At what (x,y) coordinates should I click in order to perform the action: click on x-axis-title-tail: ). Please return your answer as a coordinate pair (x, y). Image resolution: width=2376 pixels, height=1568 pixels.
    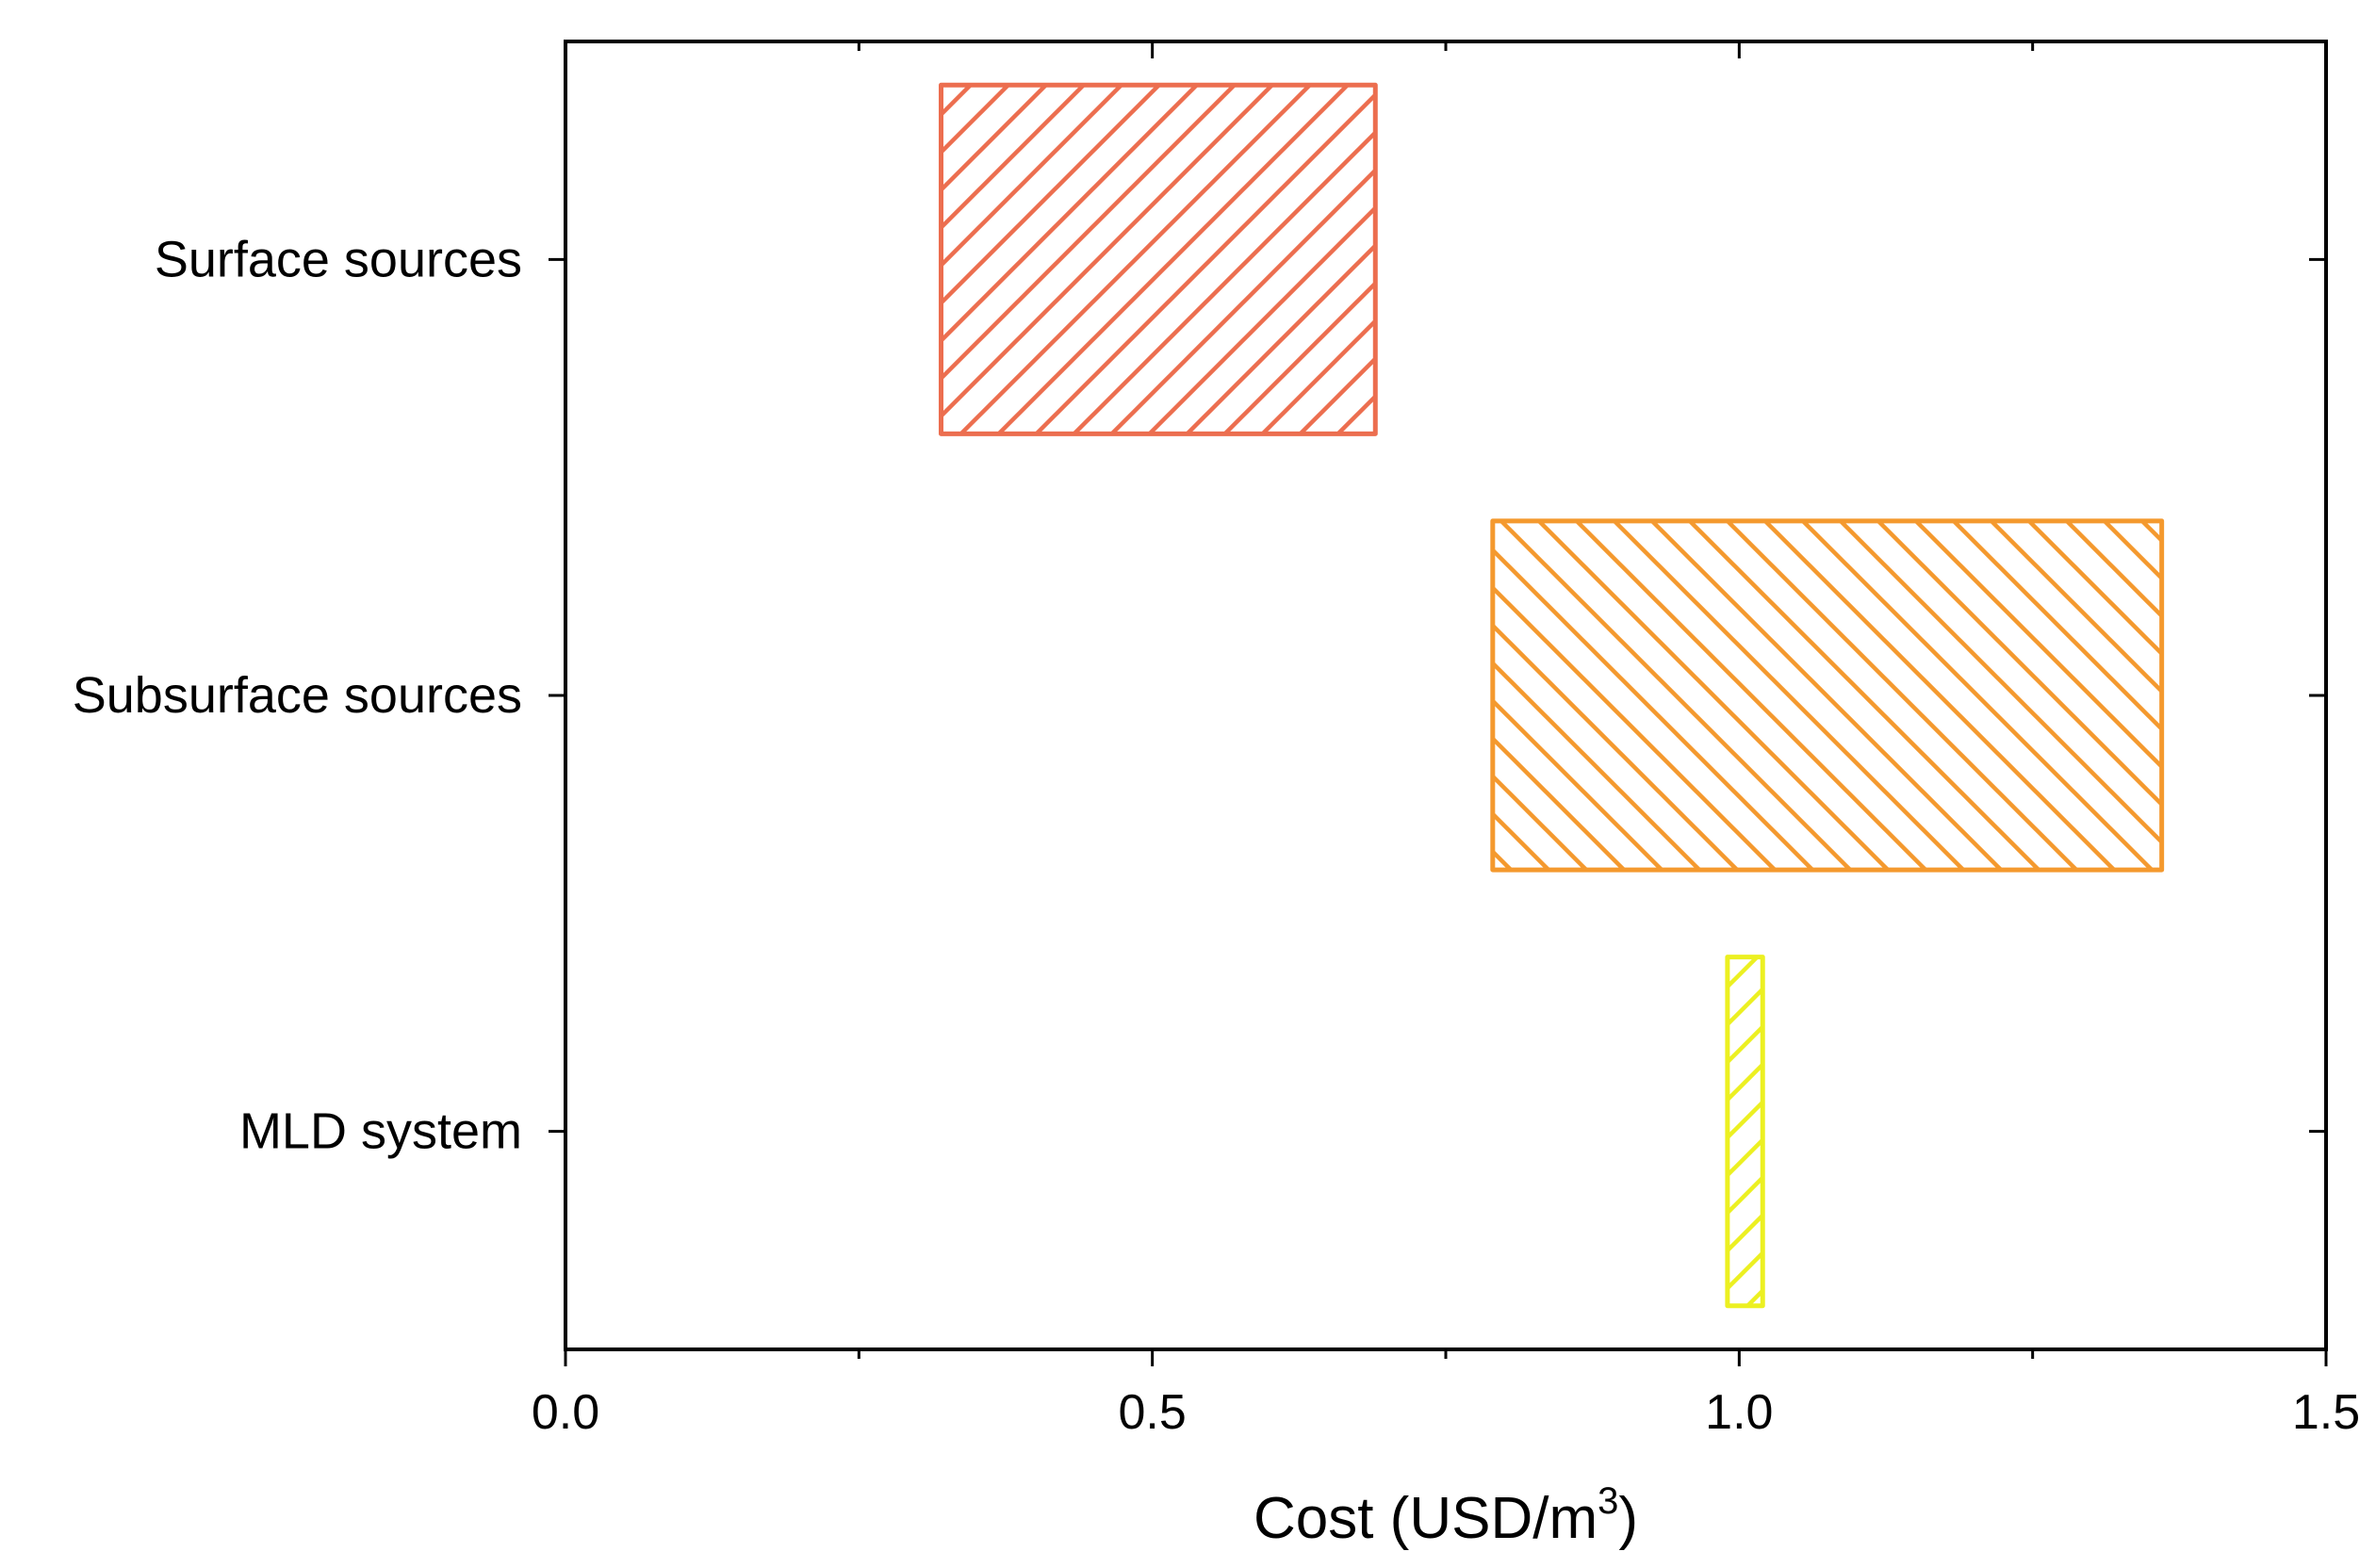
    Looking at the image, I should click on (1628, 1518).